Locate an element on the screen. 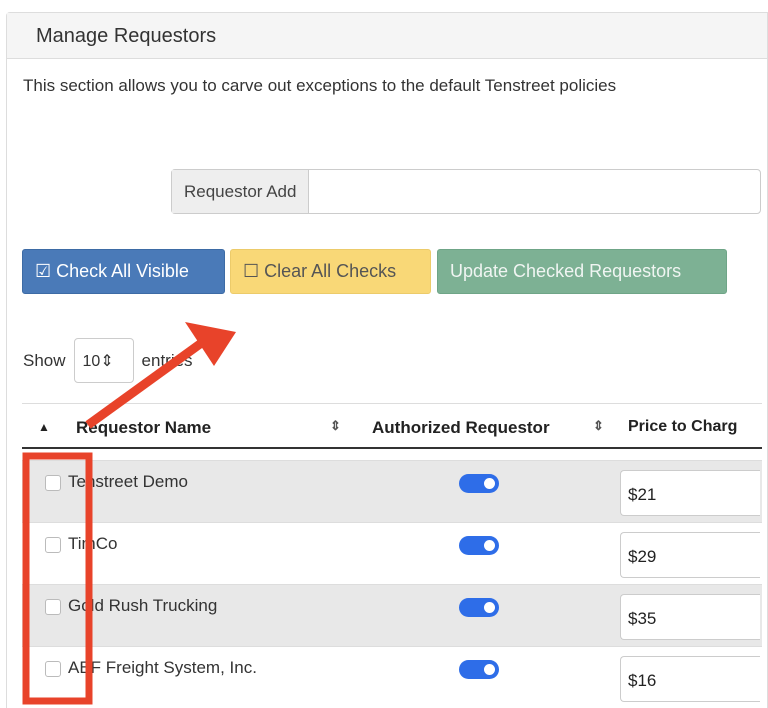  header-requestor-name: Requestor Name is located at coordinates (144, 427).